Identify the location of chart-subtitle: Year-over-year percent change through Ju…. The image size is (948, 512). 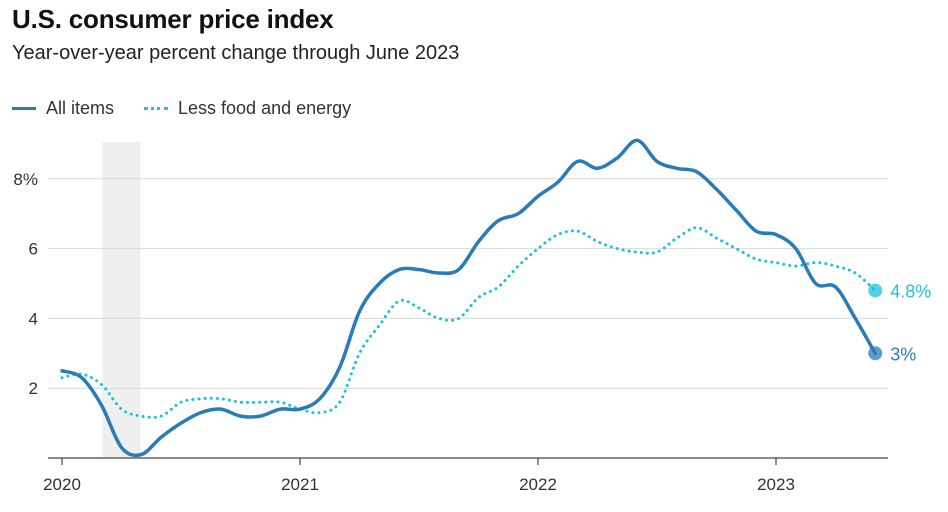
(236, 53).